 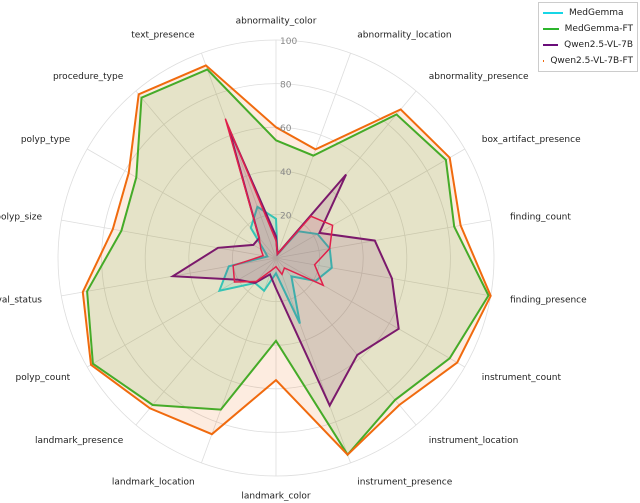 What do you see at coordinates (21, 300) in the screenshot?
I see `category-label: polyp_removal_status` at bounding box center [21, 300].